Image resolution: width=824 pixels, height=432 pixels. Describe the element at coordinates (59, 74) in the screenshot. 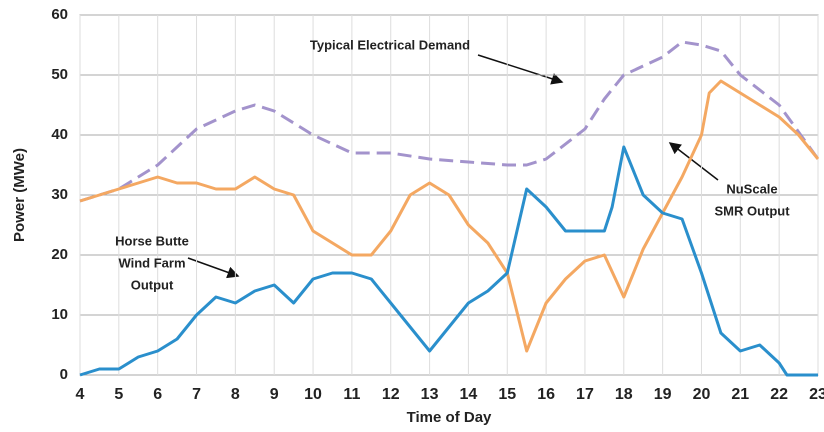

I see `y-tick-label: 50` at that location.